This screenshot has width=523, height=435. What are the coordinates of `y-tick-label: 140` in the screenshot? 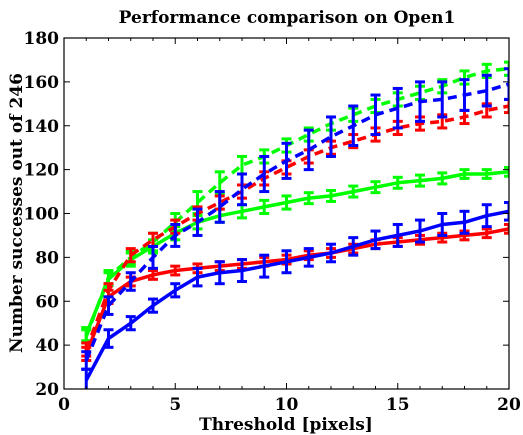 It's located at (42, 127).